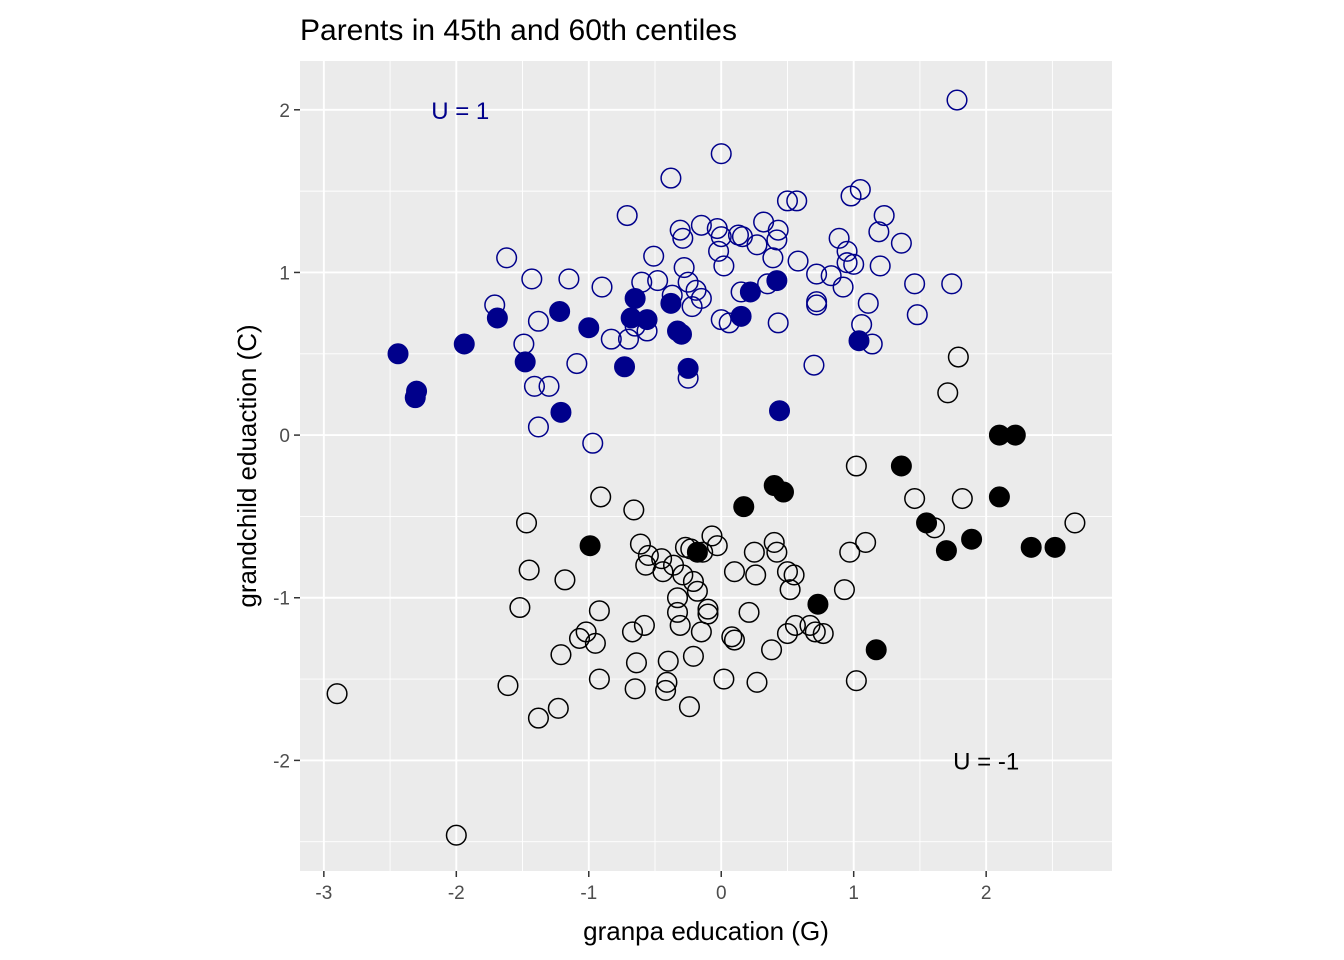  Describe the element at coordinates (281, 761) in the screenshot. I see `y-tick-label: -2` at that location.